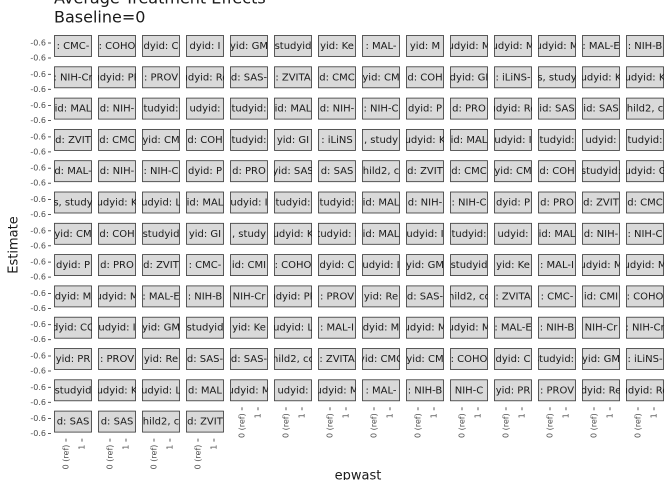 The width and height of the screenshot is (672, 480). I want to click on facet-strip-label: dyid: M, so click(73, 296).